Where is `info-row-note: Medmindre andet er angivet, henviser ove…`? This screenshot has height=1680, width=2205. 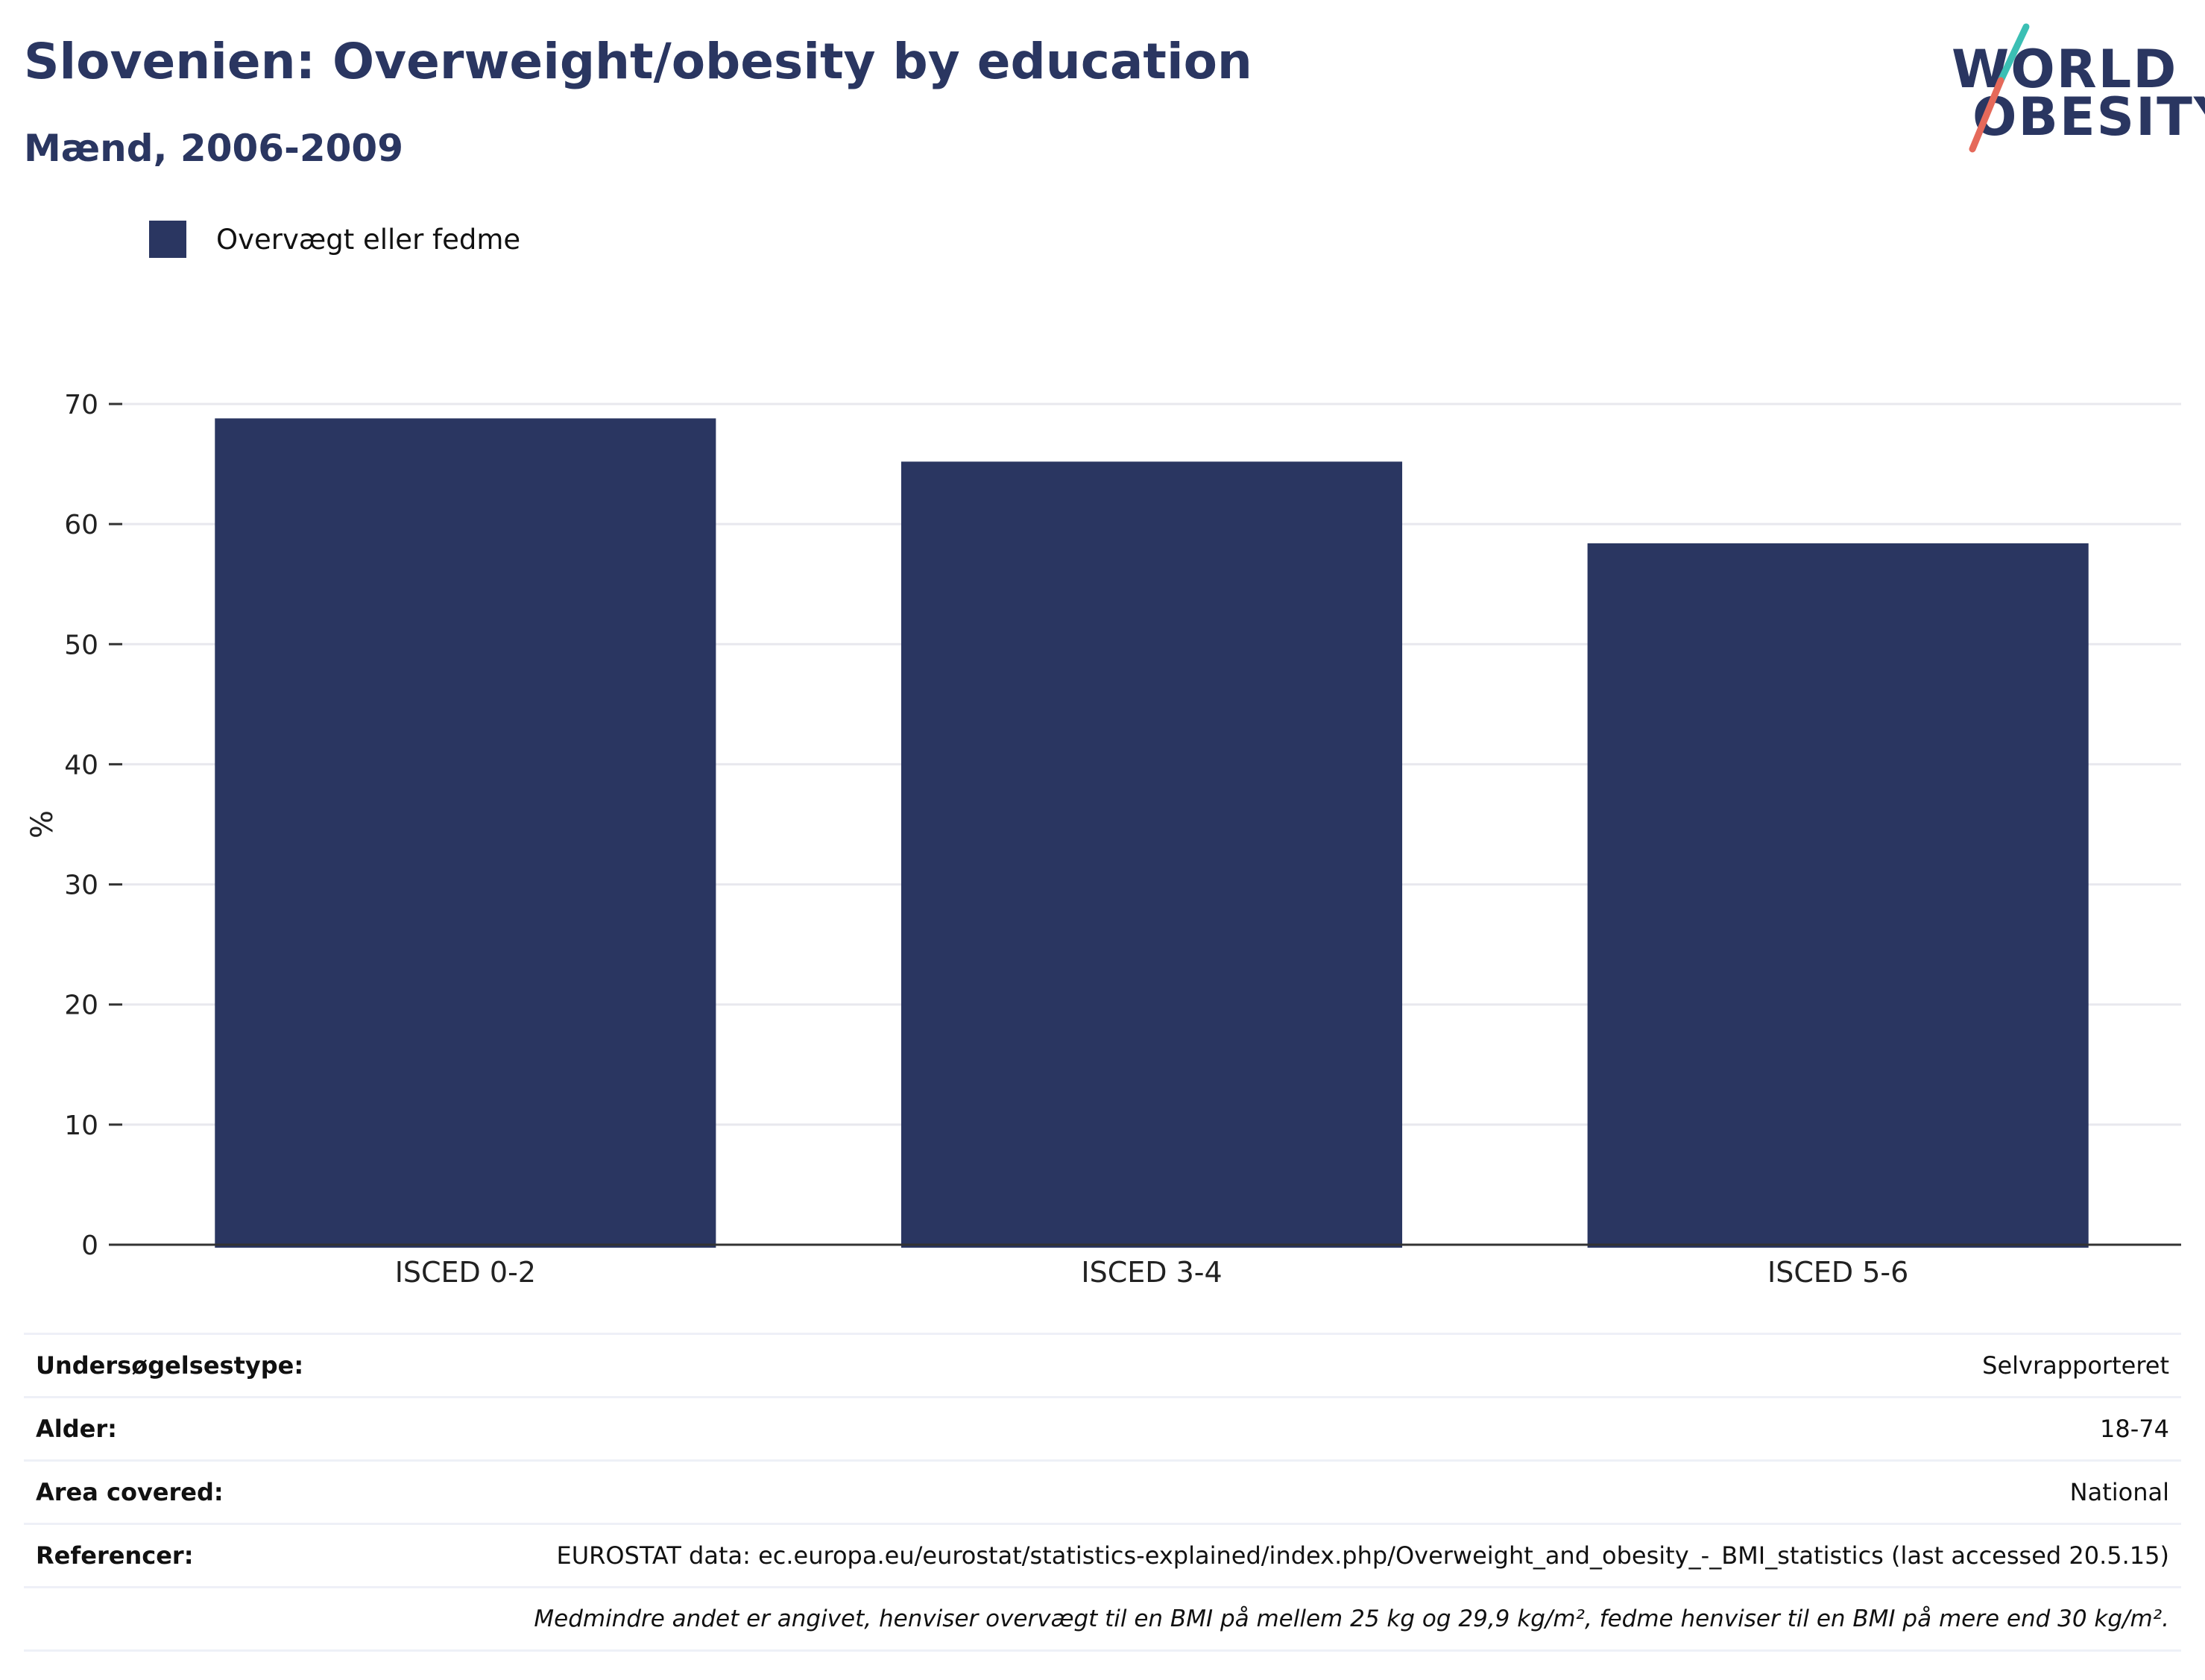
info-row-note: Medmindre andet er angivet, henviser ove… is located at coordinates (1102, 1619).